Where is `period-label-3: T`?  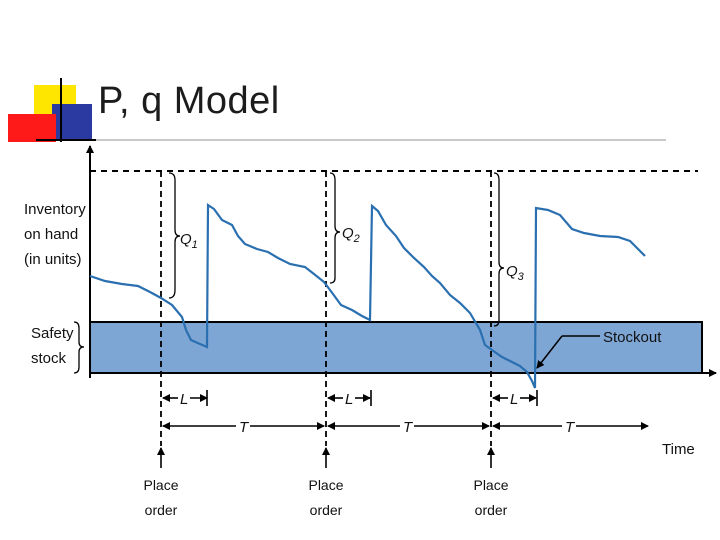 period-label-3: T is located at coordinates (570, 427).